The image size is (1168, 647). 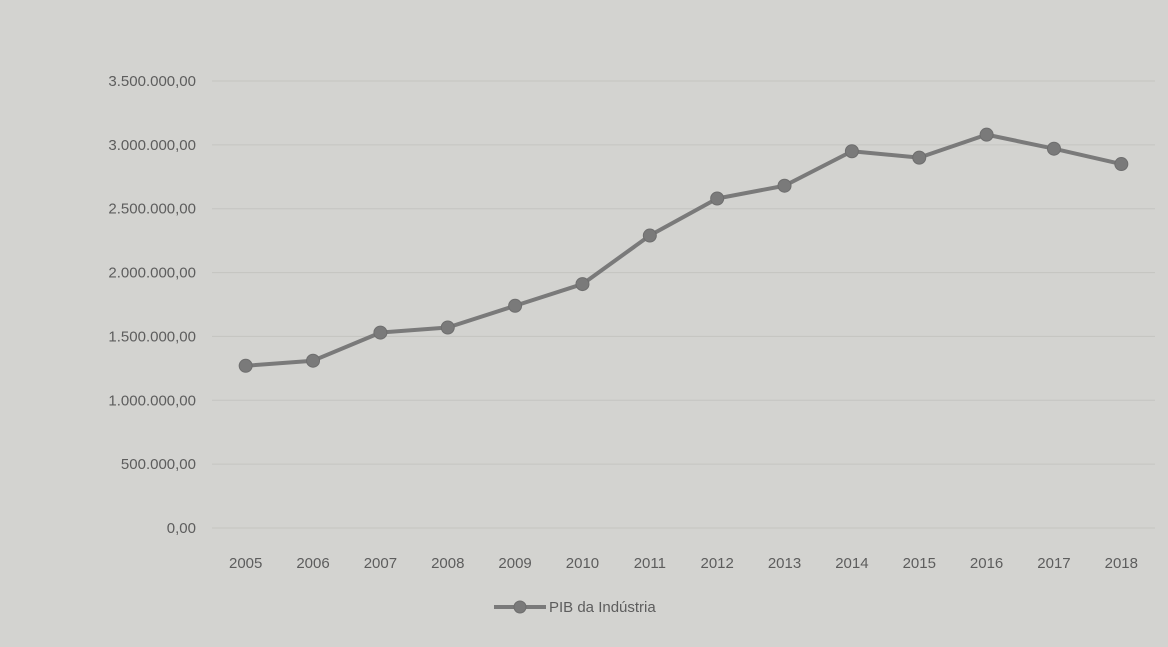 What do you see at coordinates (152, 273) in the screenshot?
I see `y-tick-label: 2.000.000,00` at bounding box center [152, 273].